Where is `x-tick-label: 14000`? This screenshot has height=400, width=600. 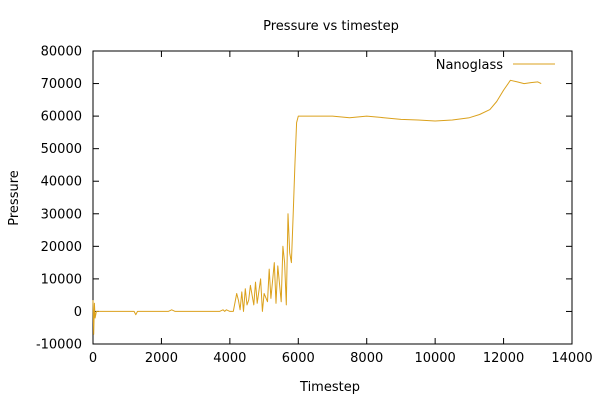
x-tick-label: 14000 is located at coordinates (571, 358).